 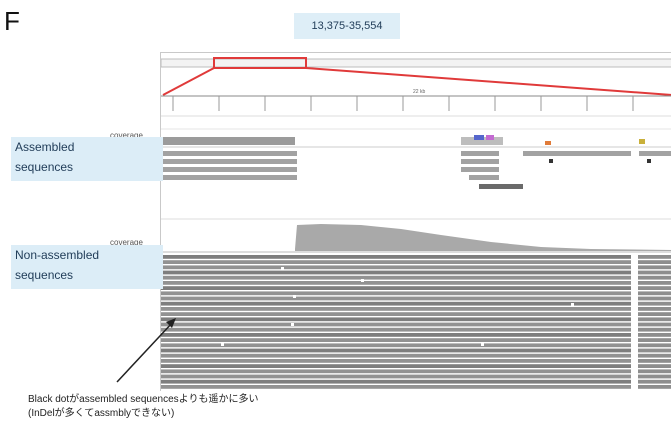 What do you see at coordinates (126, 242) in the screenshot?
I see `non-assembled-coverage-label: coverage` at bounding box center [126, 242].